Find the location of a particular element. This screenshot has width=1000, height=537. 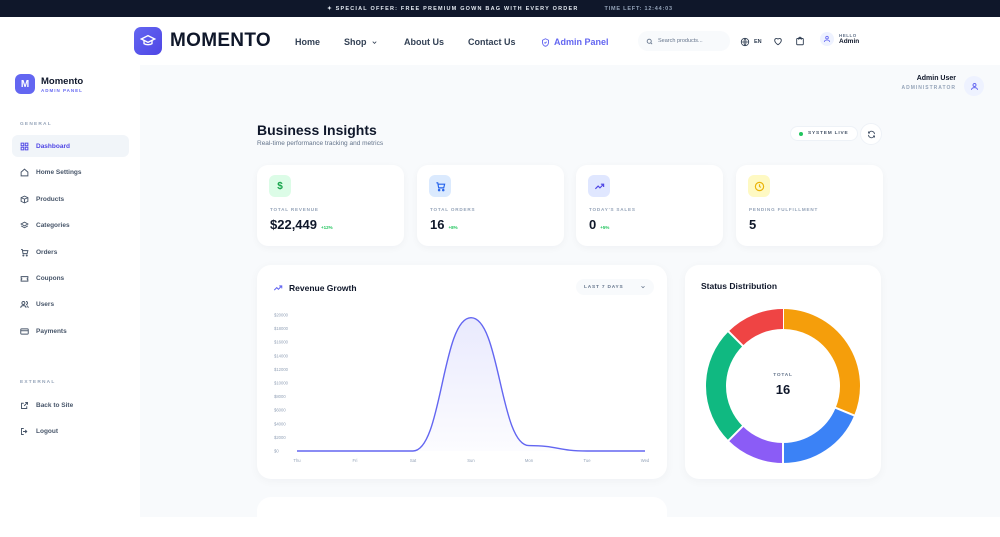

y-tick-label: $4000 is located at coordinates (280, 423).